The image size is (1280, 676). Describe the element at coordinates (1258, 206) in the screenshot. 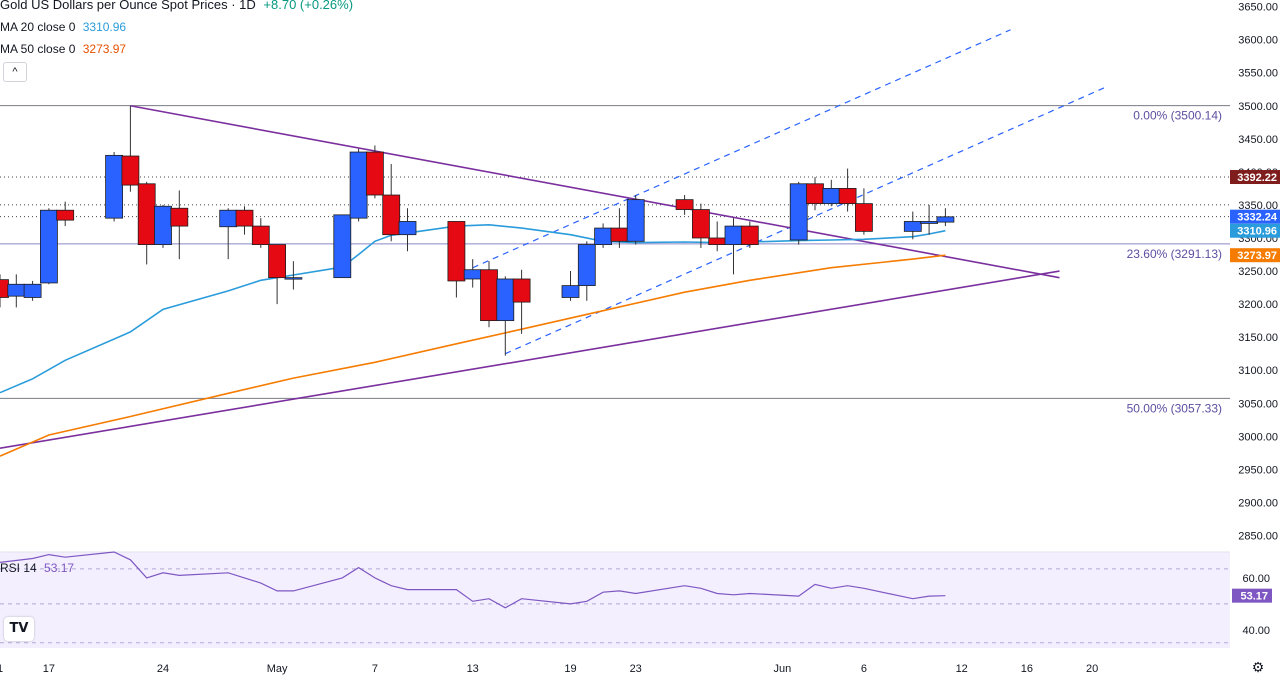

I see `price-tick-label: 3350.00` at that location.